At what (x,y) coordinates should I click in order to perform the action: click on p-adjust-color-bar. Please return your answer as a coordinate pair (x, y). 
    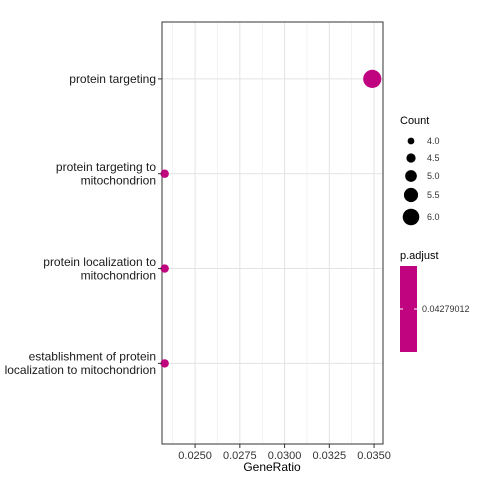
    Looking at the image, I should click on (408, 309).